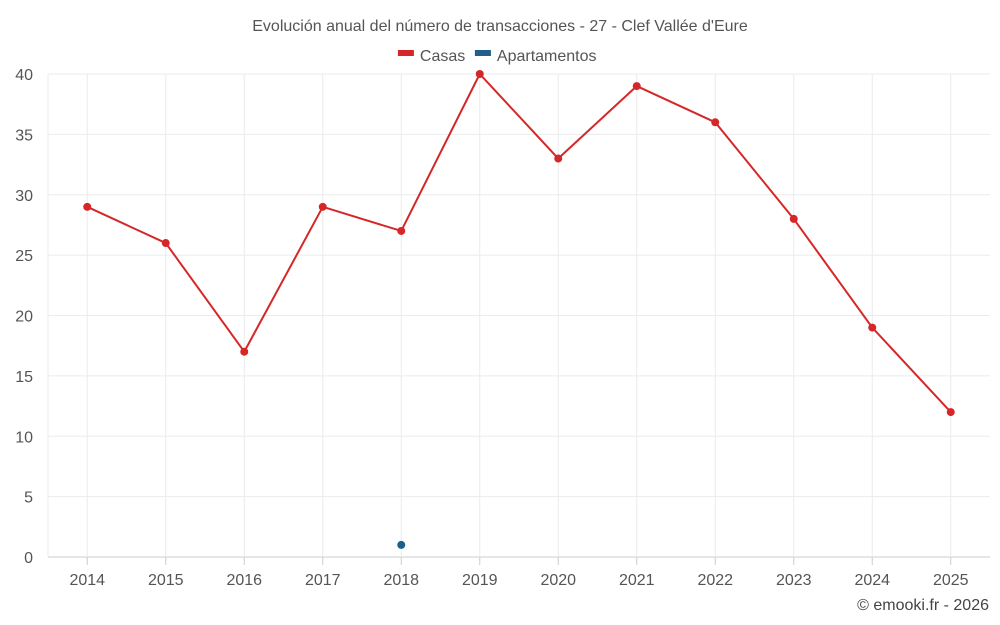  I want to click on credit-text: © emooki.fr - 2026, so click(923, 605).